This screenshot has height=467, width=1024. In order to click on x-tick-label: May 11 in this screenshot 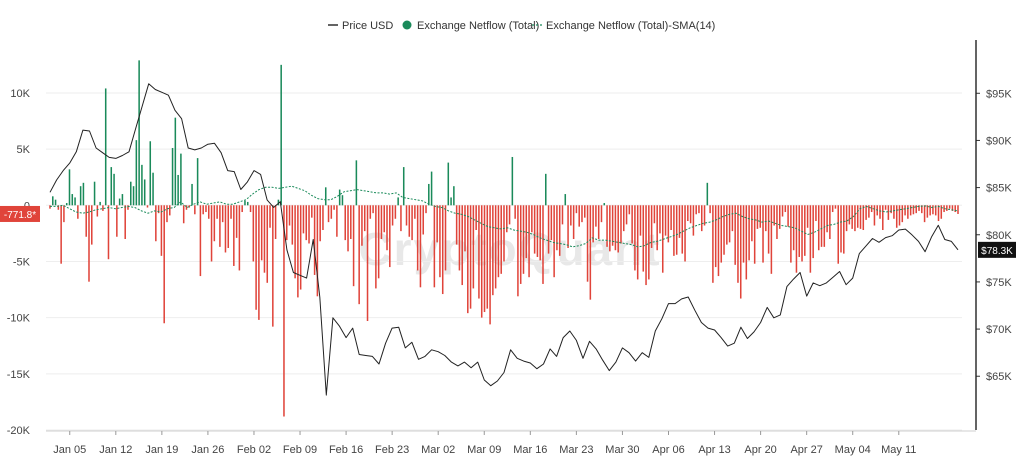, I will do `click(898, 450)`.